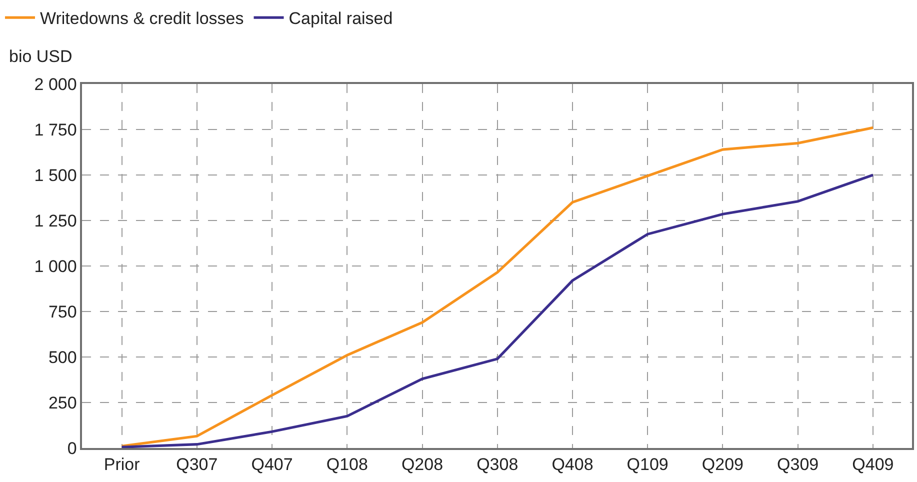 The width and height of the screenshot is (917, 482). What do you see at coordinates (347, 464) in the screenshot?
I see `x-tick-label: Q108` at bounding box center [347, 464].